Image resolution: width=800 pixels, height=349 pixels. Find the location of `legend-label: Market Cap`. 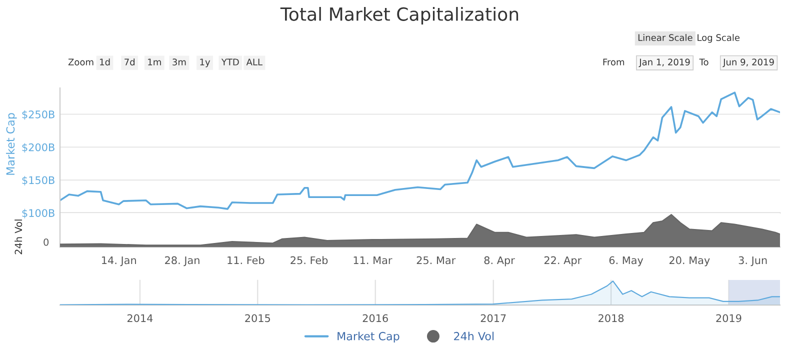

legend-label: Market Cap is located at coordinates (369, 337).